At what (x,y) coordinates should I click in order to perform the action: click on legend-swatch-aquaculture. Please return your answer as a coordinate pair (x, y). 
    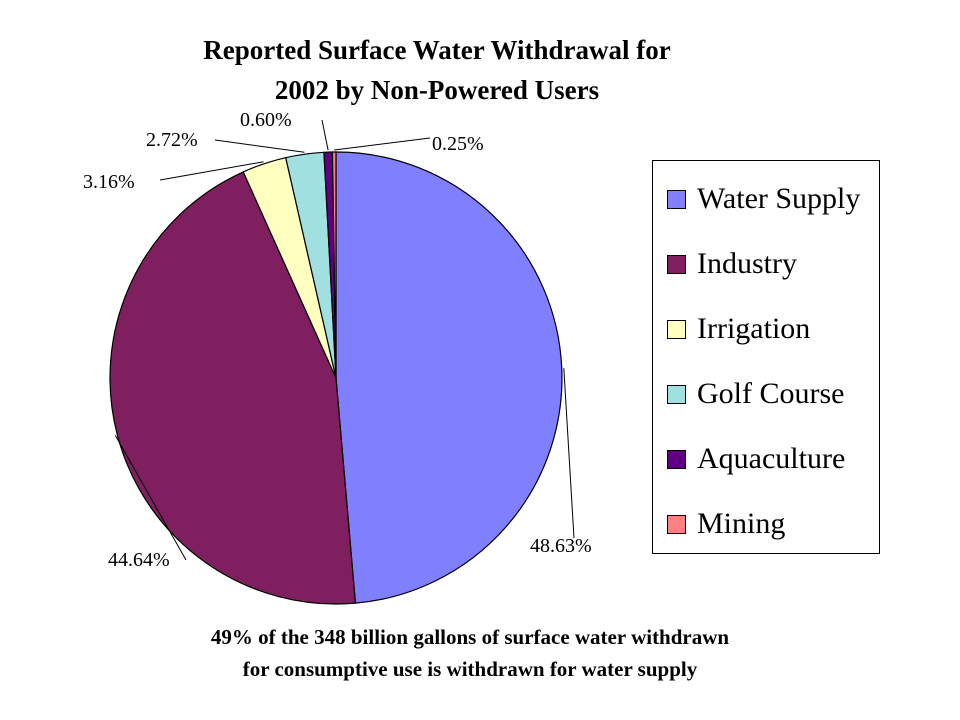
    Looking at the image, I should click on (676, 459).